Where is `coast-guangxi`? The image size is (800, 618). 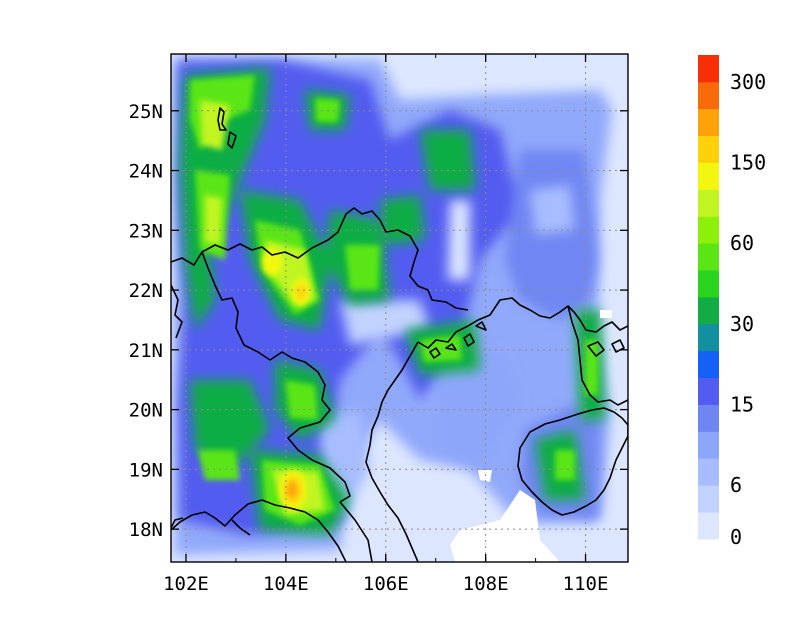
coast-guangxi is located at coordinates (522, 323).